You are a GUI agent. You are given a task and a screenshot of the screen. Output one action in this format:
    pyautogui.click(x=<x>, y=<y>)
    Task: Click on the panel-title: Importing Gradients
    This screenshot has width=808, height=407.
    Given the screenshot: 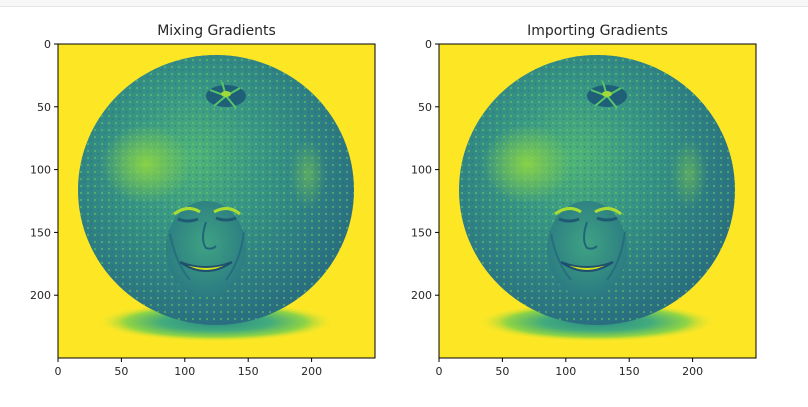 What is the action you would take?
    pyautogui.click(x=597, y=31)
    